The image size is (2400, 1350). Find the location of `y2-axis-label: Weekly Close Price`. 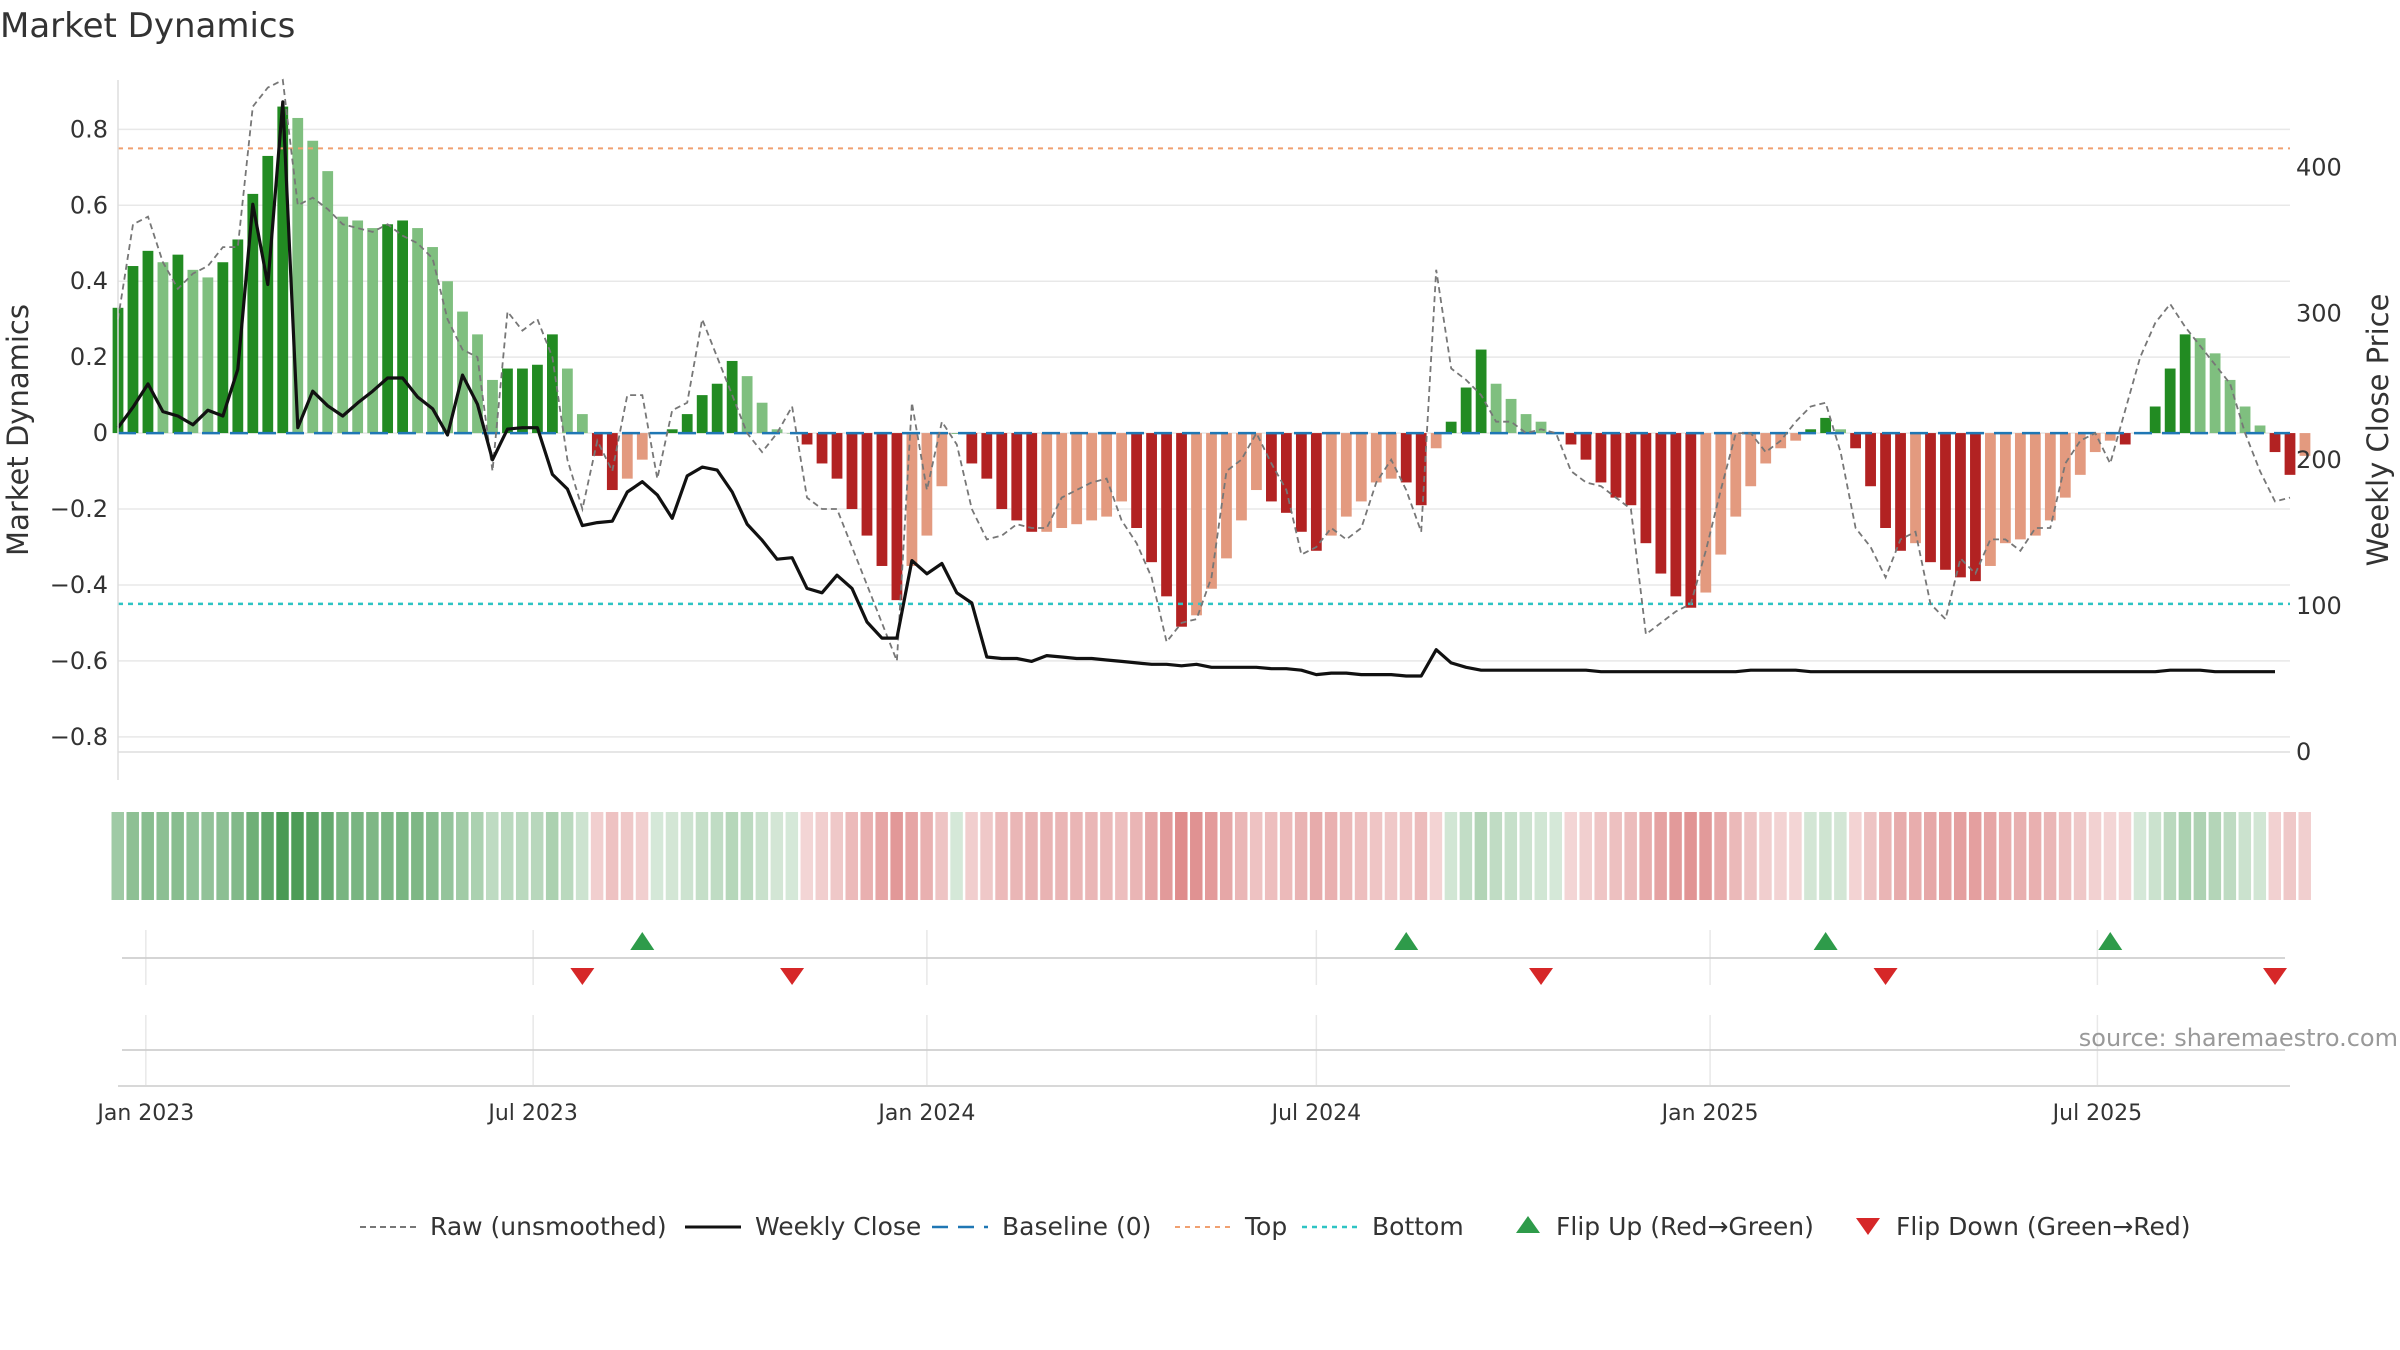

y2-axis-label: Weekly Close Price is located at coordinates (2378, 430).